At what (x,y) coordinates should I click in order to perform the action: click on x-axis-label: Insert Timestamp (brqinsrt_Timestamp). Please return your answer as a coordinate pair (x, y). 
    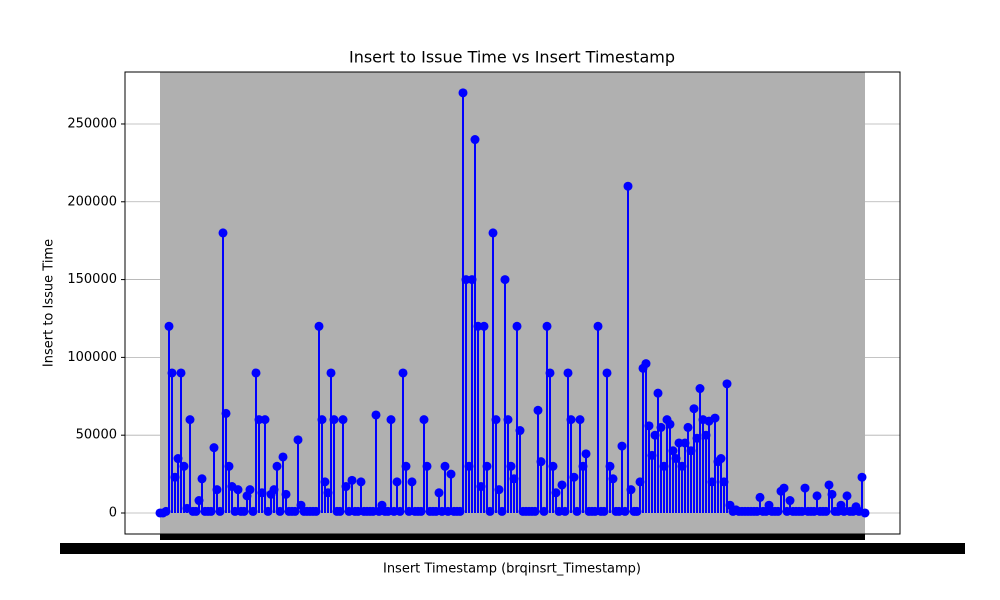
    Looking at the image, I should click on (512, 569).